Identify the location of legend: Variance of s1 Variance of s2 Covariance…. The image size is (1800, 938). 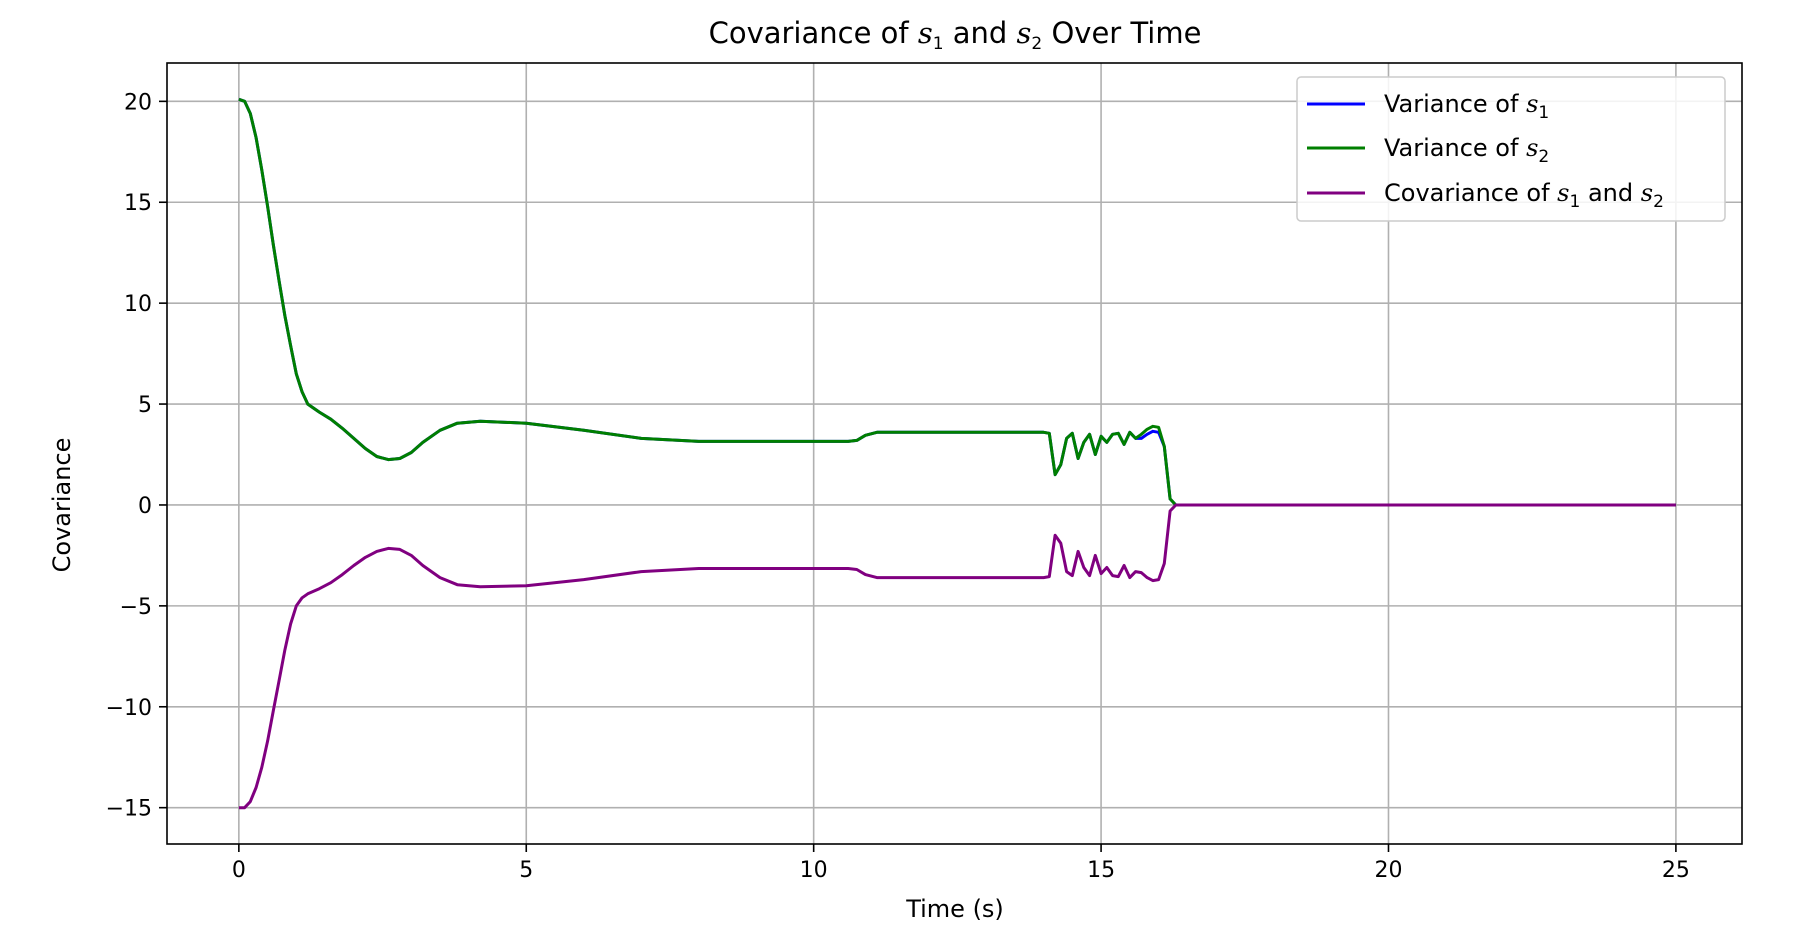
(1511, 149).